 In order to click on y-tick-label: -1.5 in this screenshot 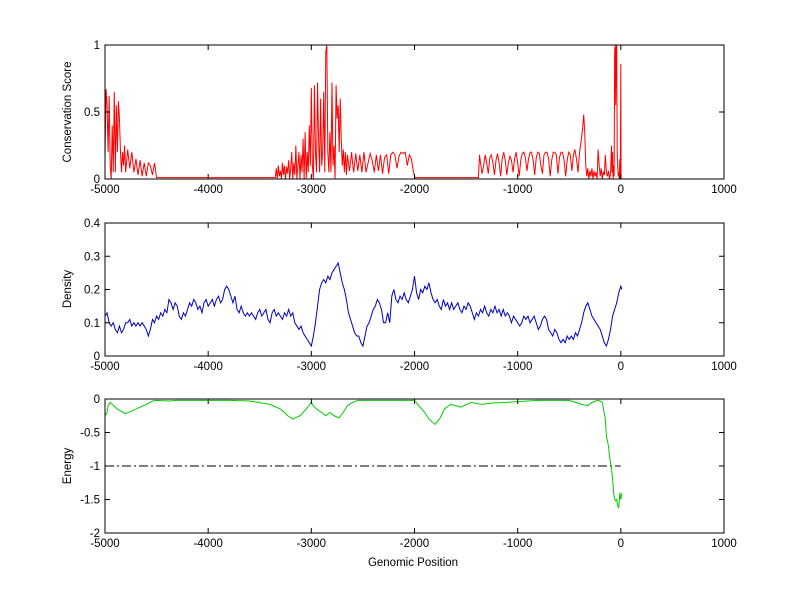, I will do `click(90, 501)`.